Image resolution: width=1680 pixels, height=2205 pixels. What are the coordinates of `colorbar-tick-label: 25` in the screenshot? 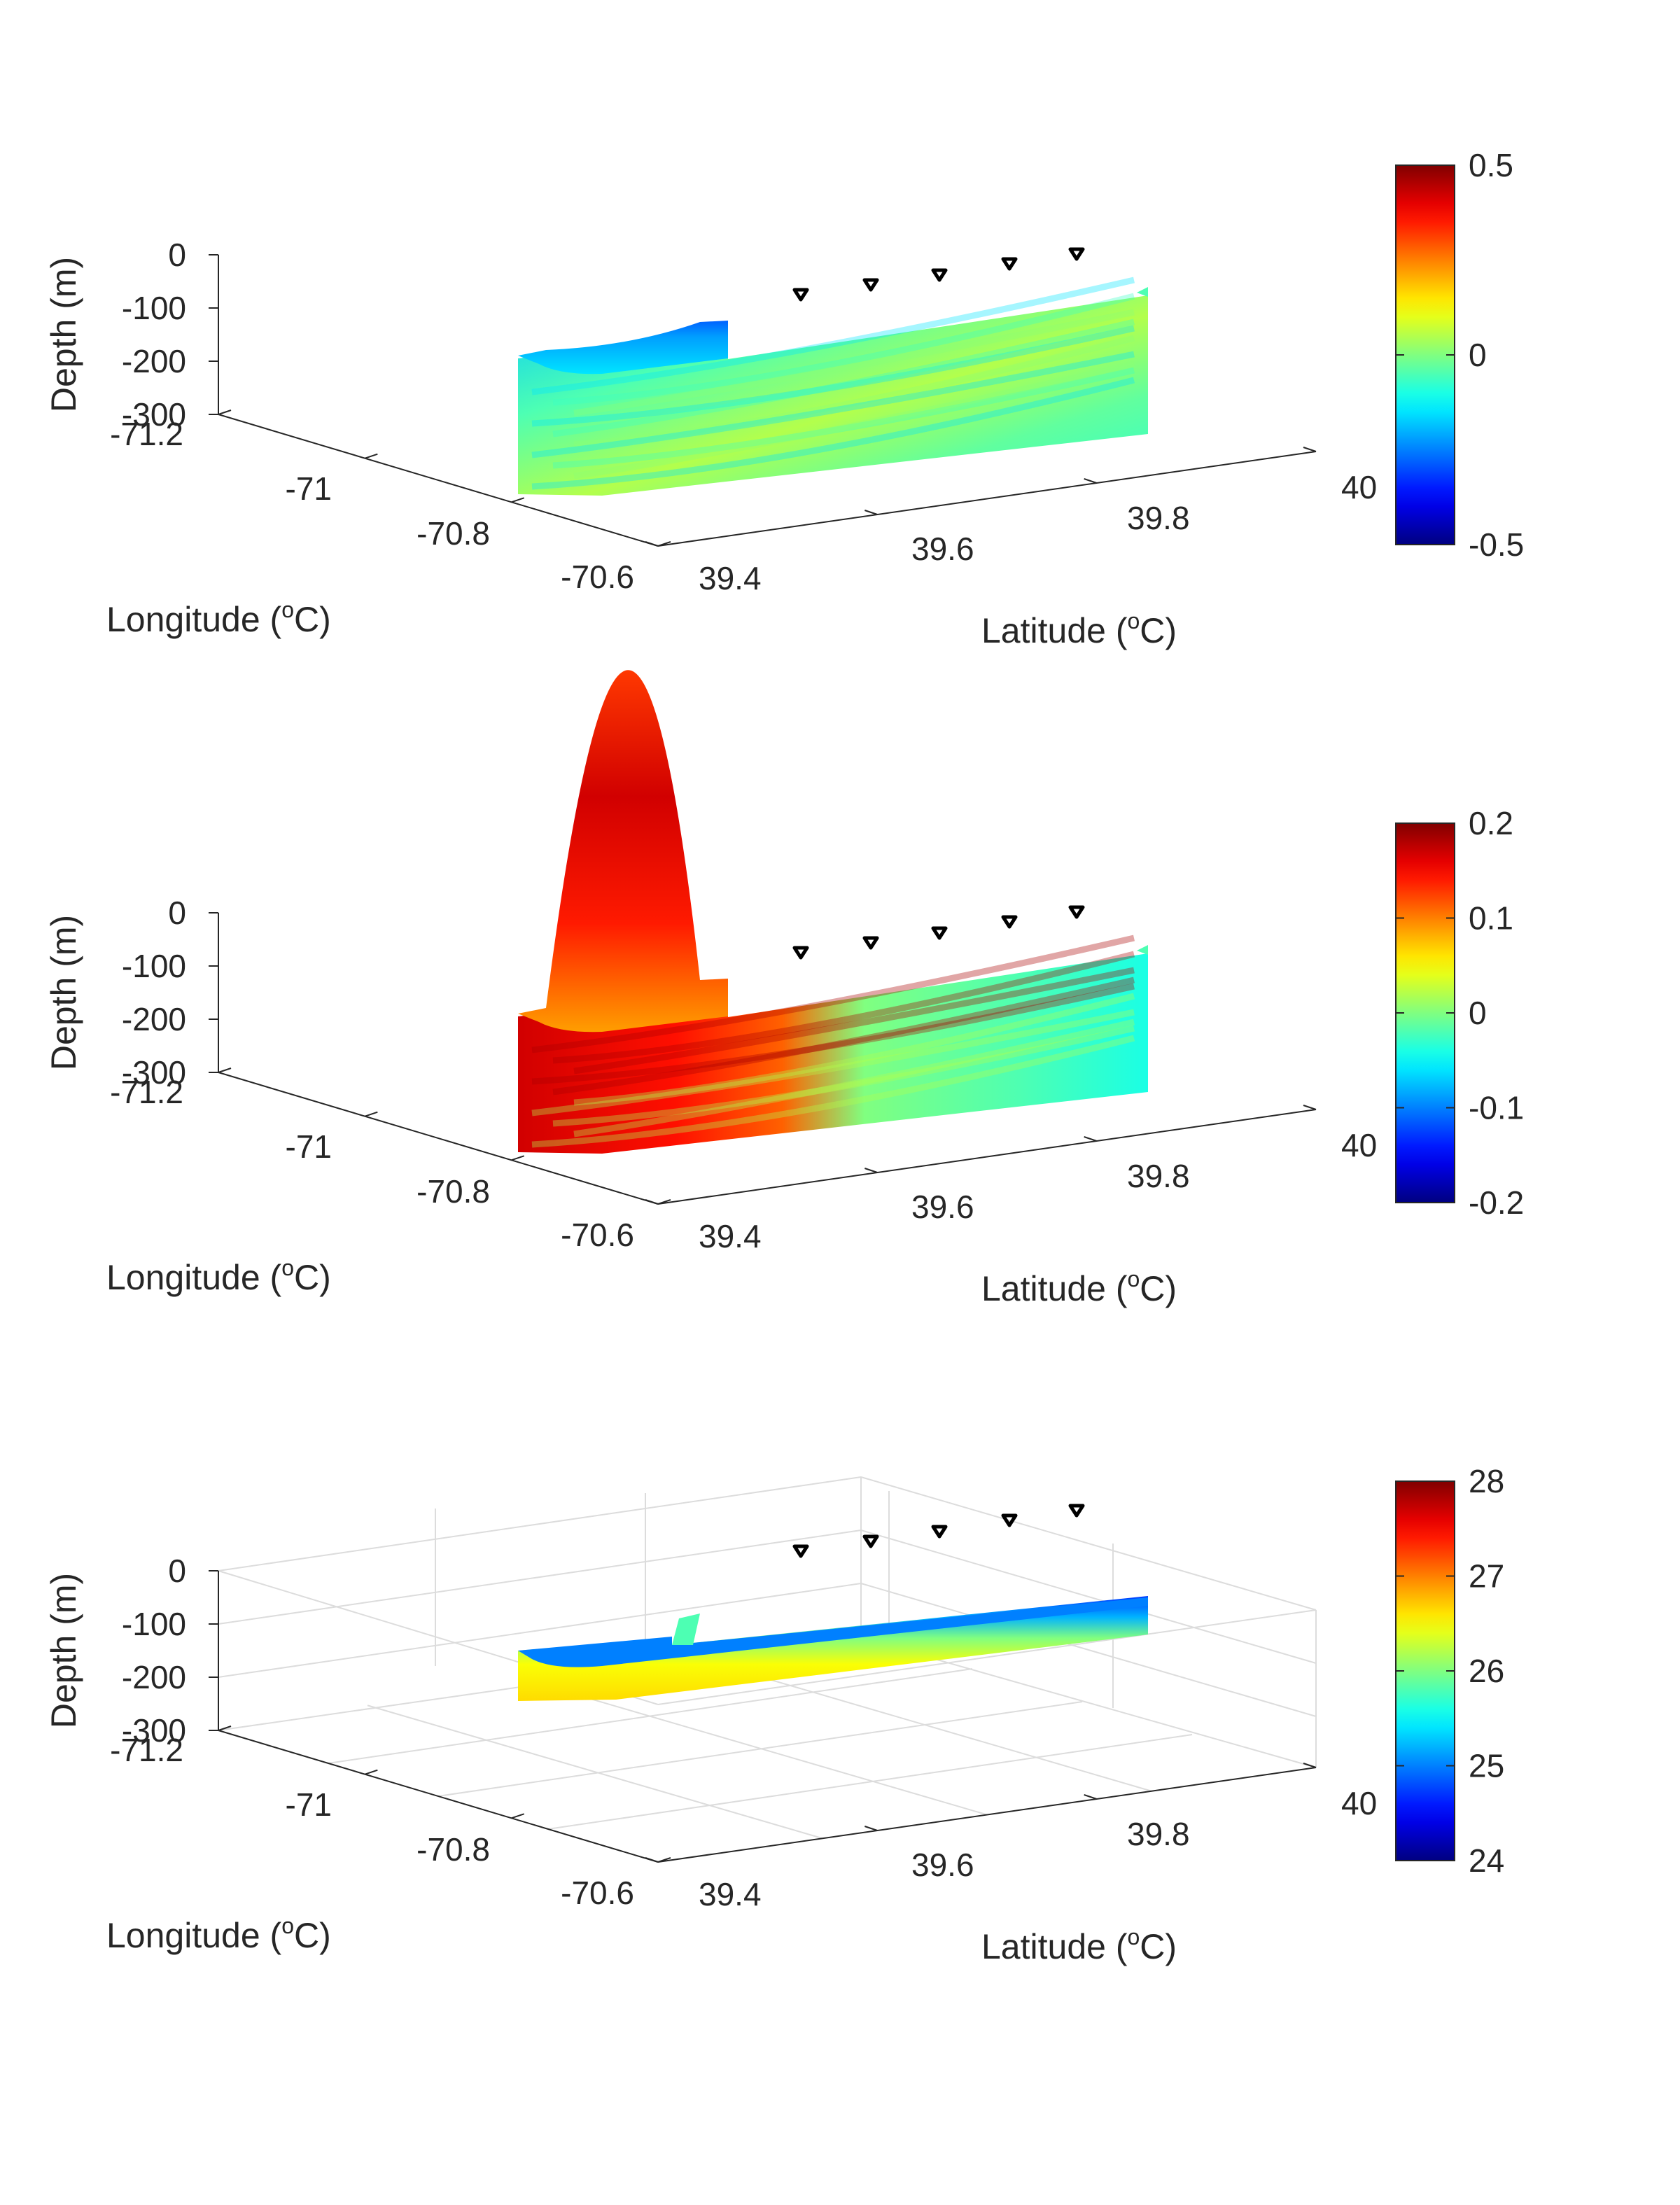 It's located at (1486, 1766).